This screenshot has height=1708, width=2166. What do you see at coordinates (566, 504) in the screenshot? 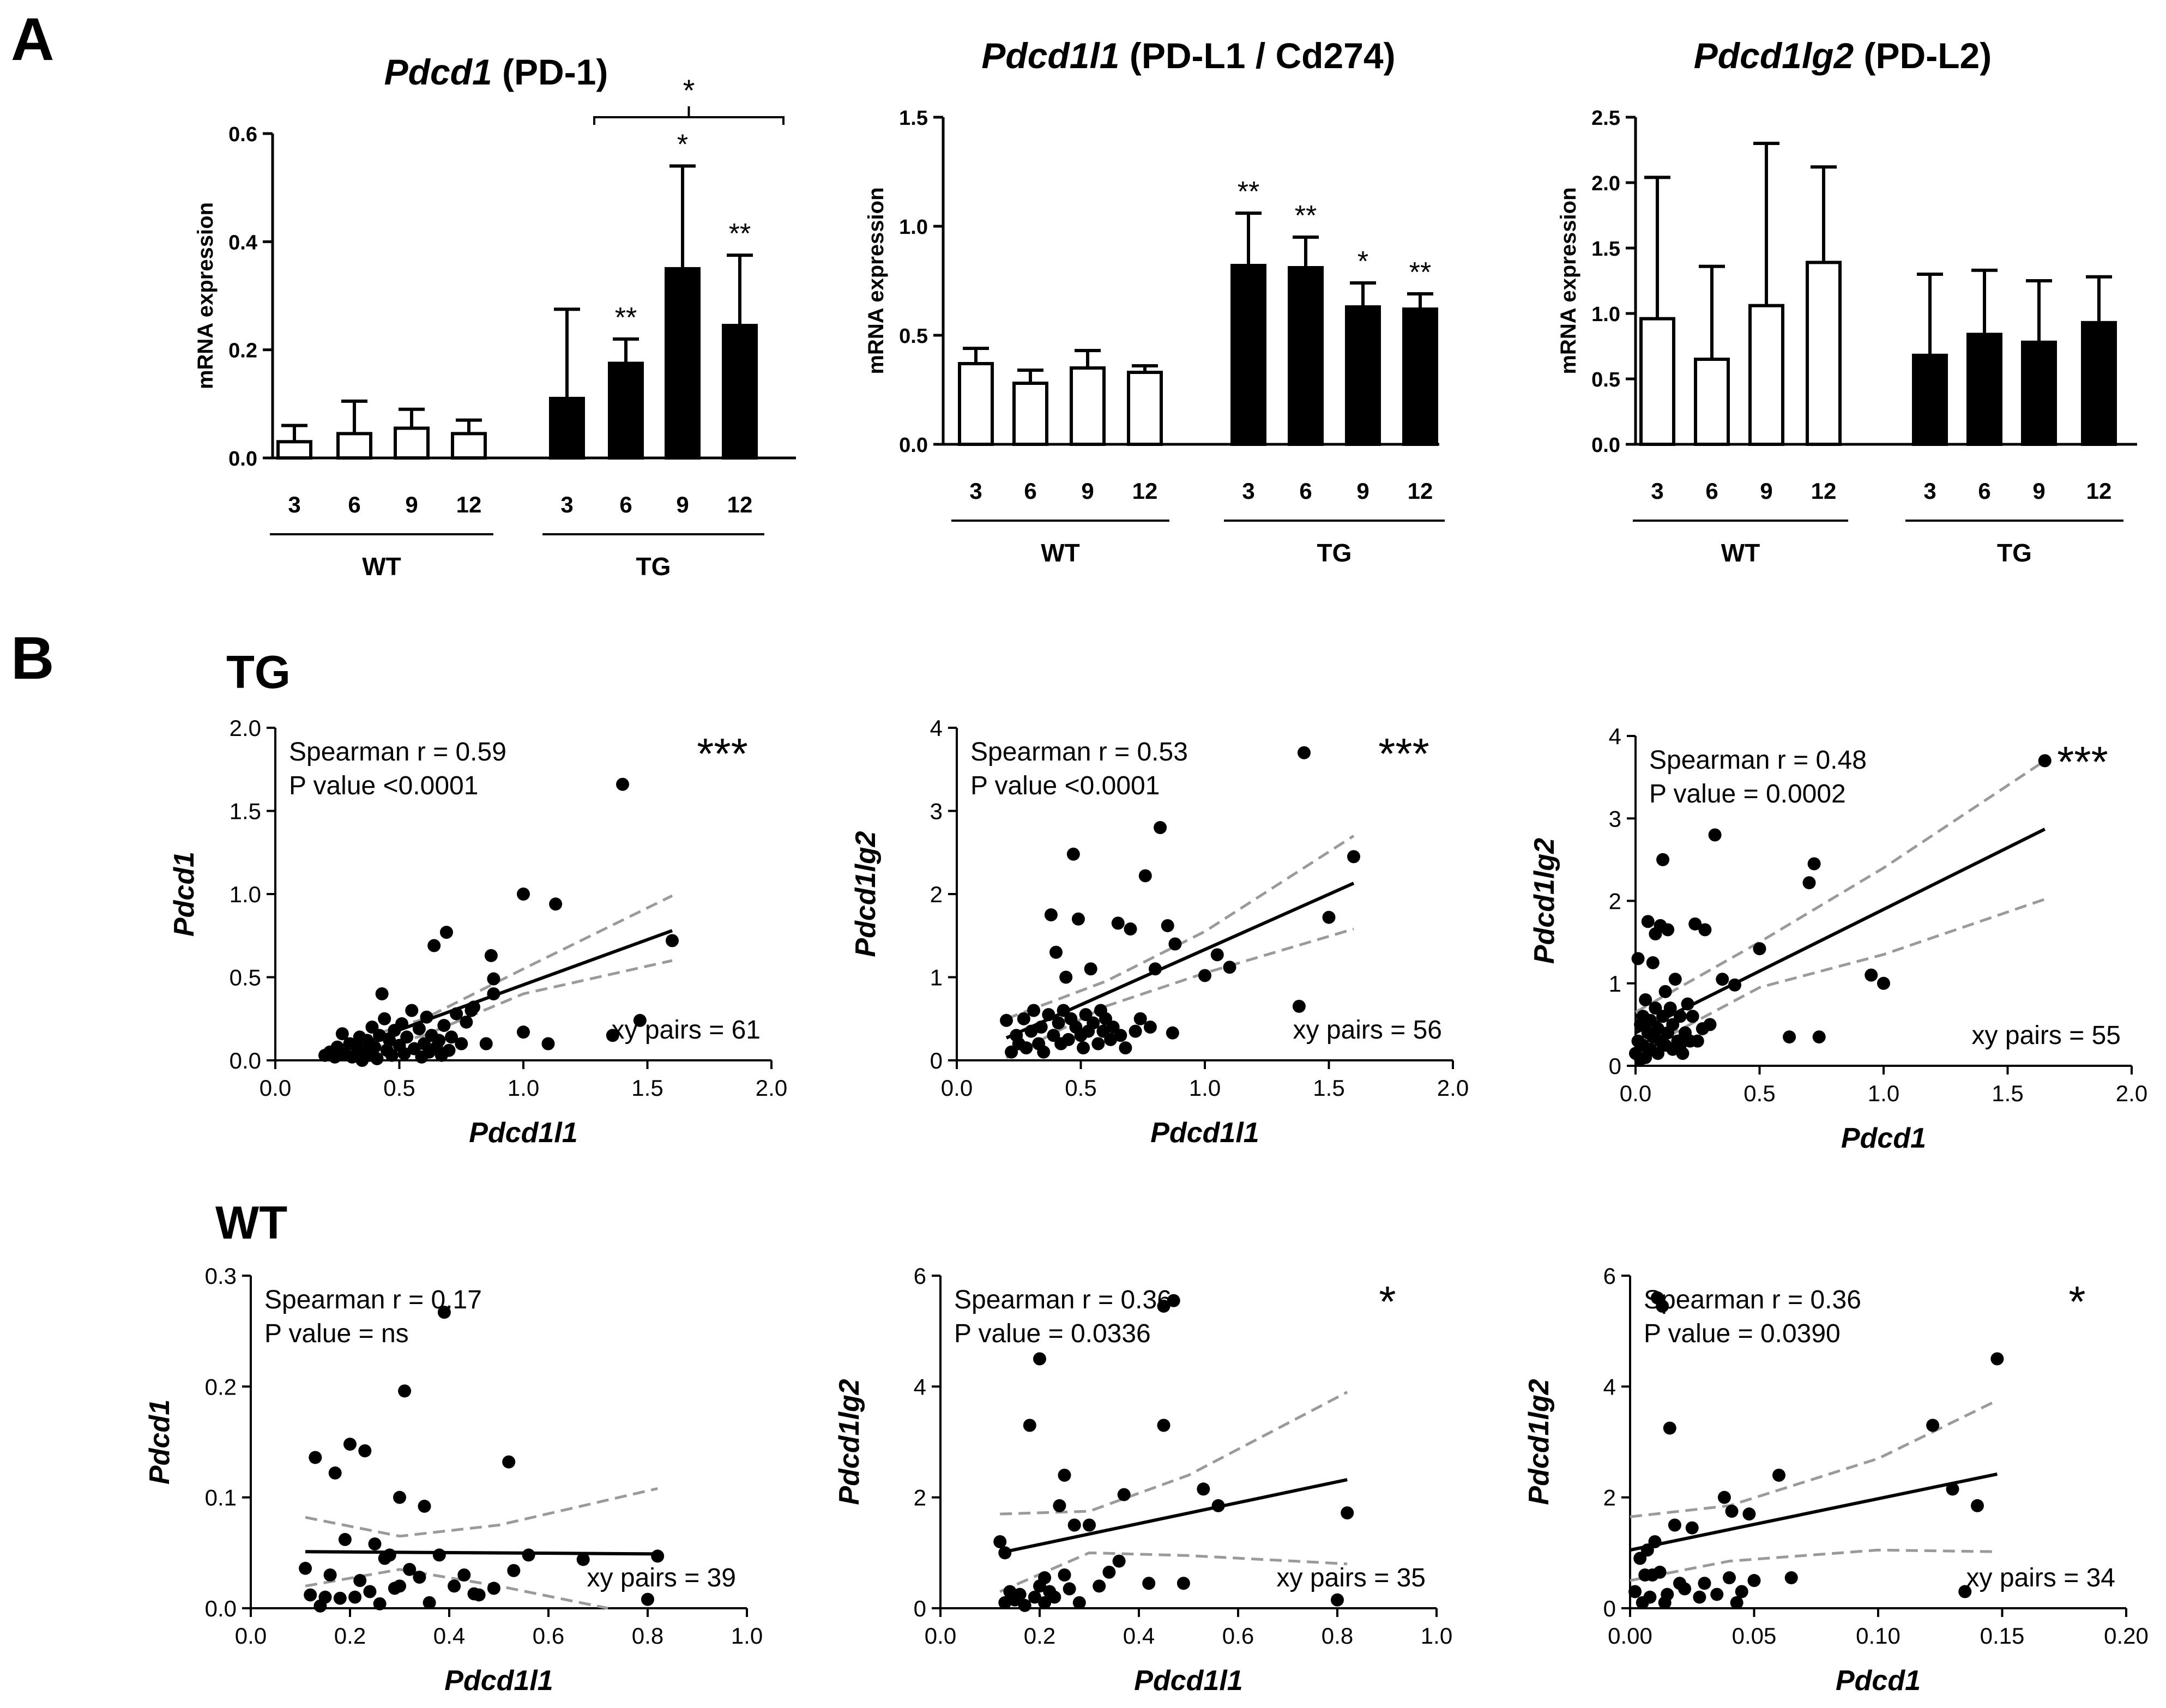
I see `category-label: 3` at bounding box center [566, 504].